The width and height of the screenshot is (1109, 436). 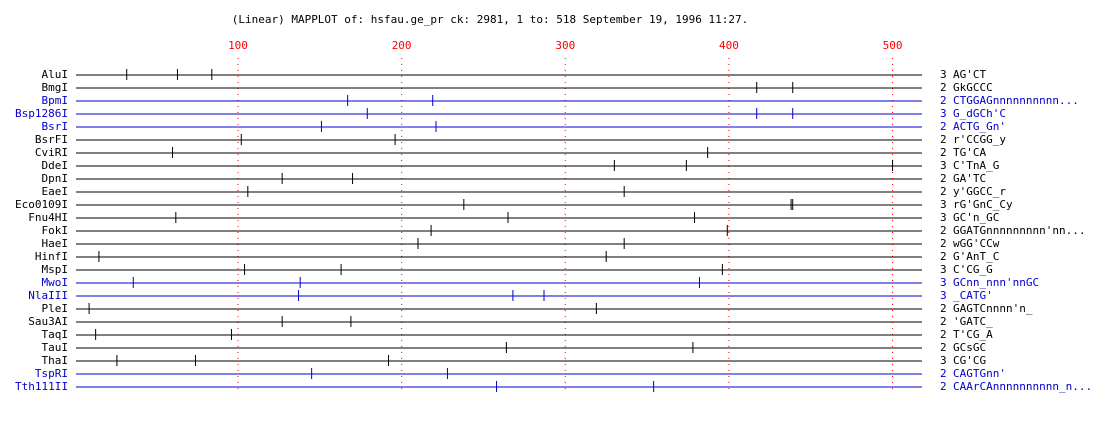 What do you see at coordinates (976, 256) in the screenshot?
I see `recognition-site: G'AnT_C` at bounding box center [976, 256].